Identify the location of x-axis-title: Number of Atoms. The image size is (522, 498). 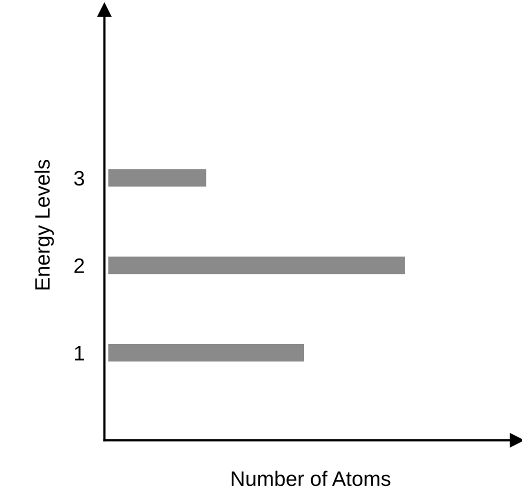
(311, 478).